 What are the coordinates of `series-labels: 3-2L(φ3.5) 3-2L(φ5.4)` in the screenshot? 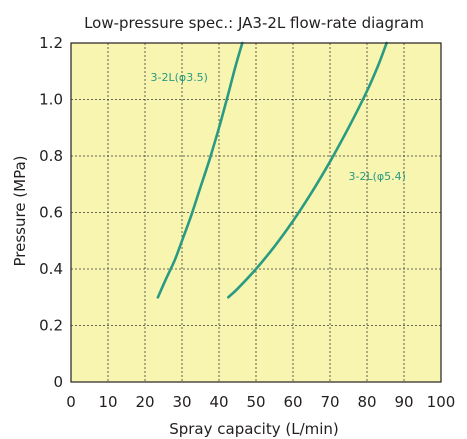 It's located at (278, 127).